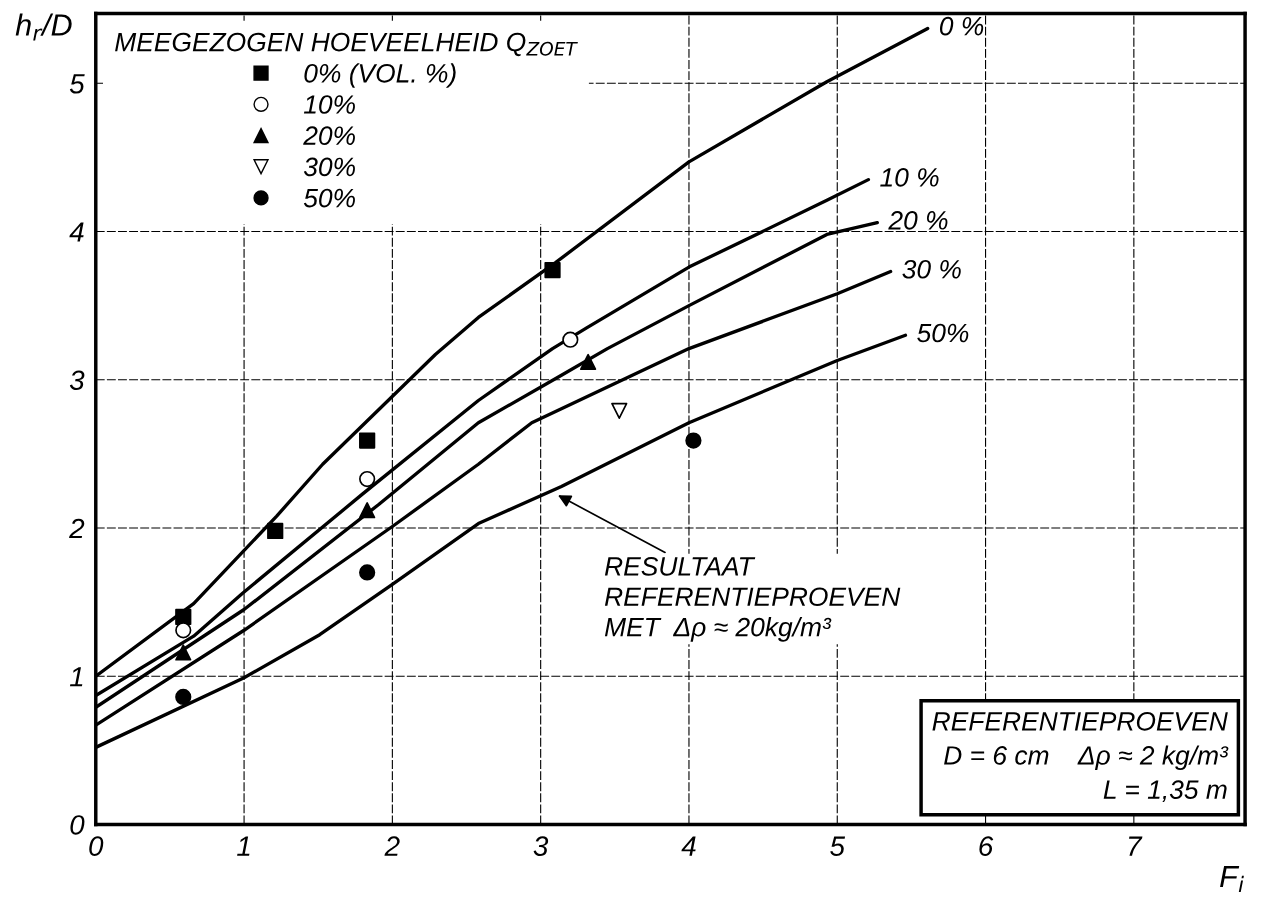 The image size is (1277, 906). Describe the element at coordinates (1080, 757) in the screenshot. I see `annotation: REFERENTIEPROEVEN D = 6 cm Δρ ≈ 2 kg/m³ L = 1,35 m` at that location.